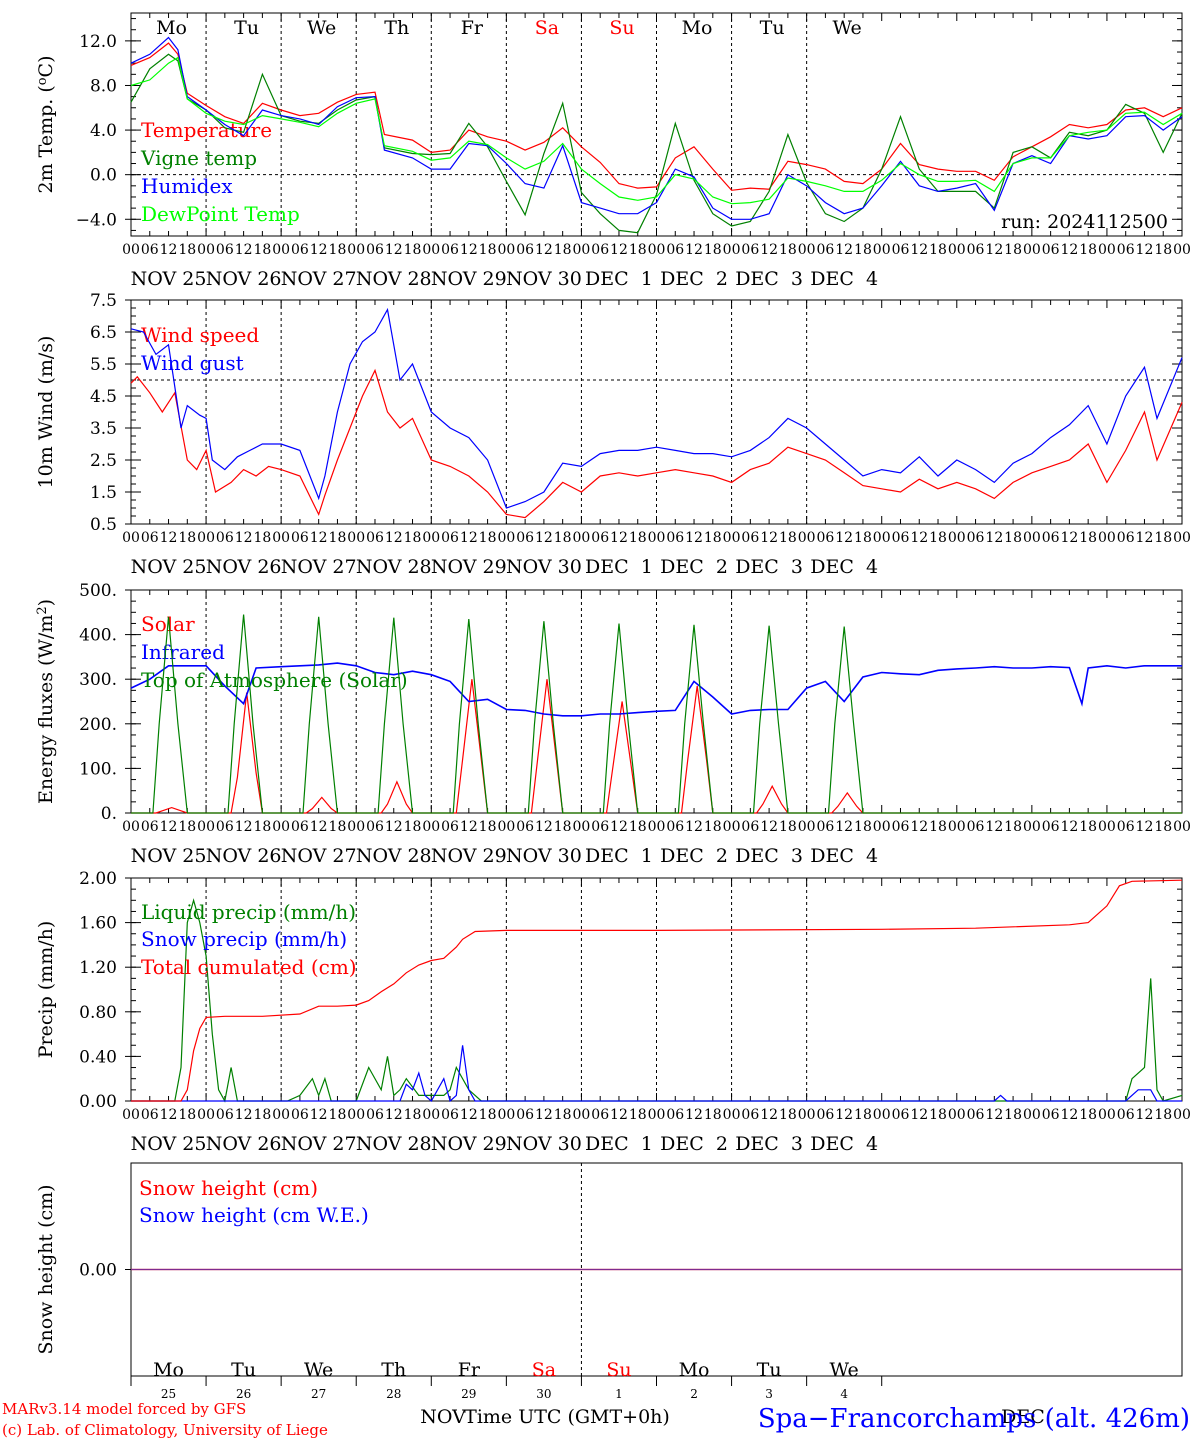 This screenshot has width=1194, height=1440. What do you see at coordinates (656, 701) in the screenshot?
I see `plot-frame` at bounding box center [656, 701].